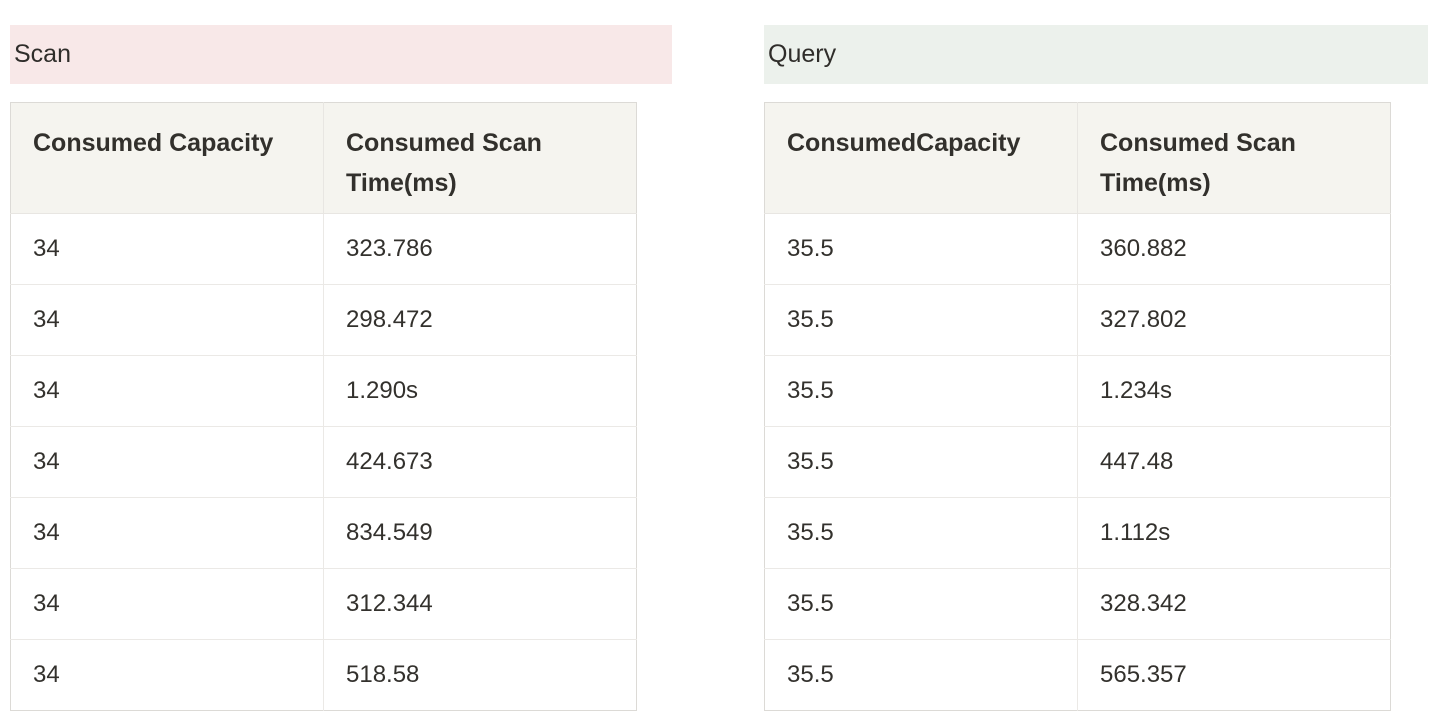 The width and height of the screenshot is (1436, 728). What do you see at coordinates (1234, 462) in the screenshot?
I see `table-cell: 447.48` at bounding box center [1234, 462].